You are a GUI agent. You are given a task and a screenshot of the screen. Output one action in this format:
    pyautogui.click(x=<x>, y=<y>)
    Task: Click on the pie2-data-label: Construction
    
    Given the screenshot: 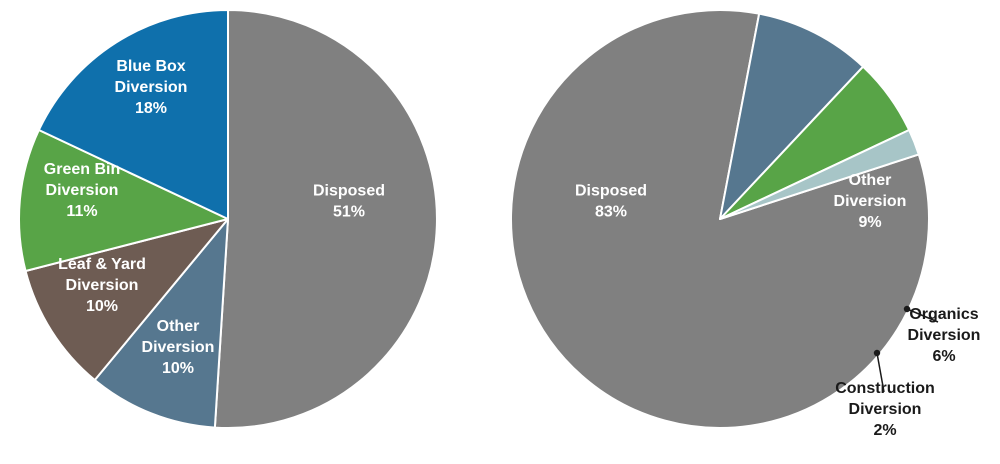 What is the action you would take?
    pyautogui.click(x=885, y=388)
    